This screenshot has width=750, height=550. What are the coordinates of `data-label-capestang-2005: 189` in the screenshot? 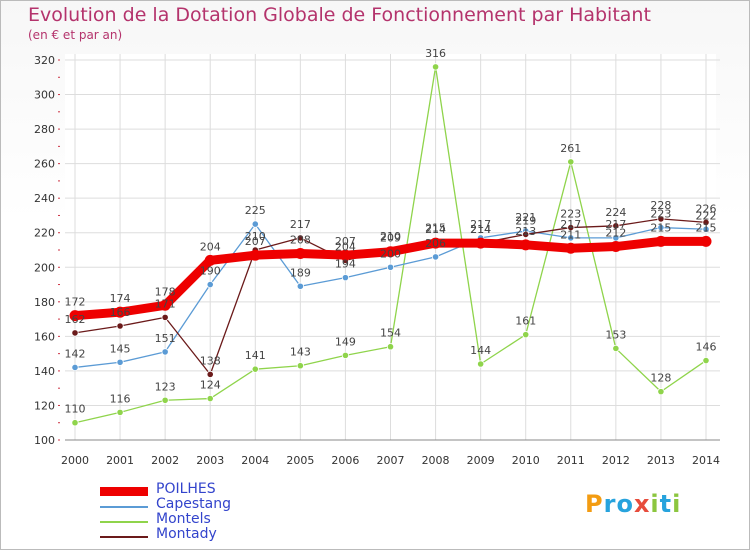 It's located at (300, 272).